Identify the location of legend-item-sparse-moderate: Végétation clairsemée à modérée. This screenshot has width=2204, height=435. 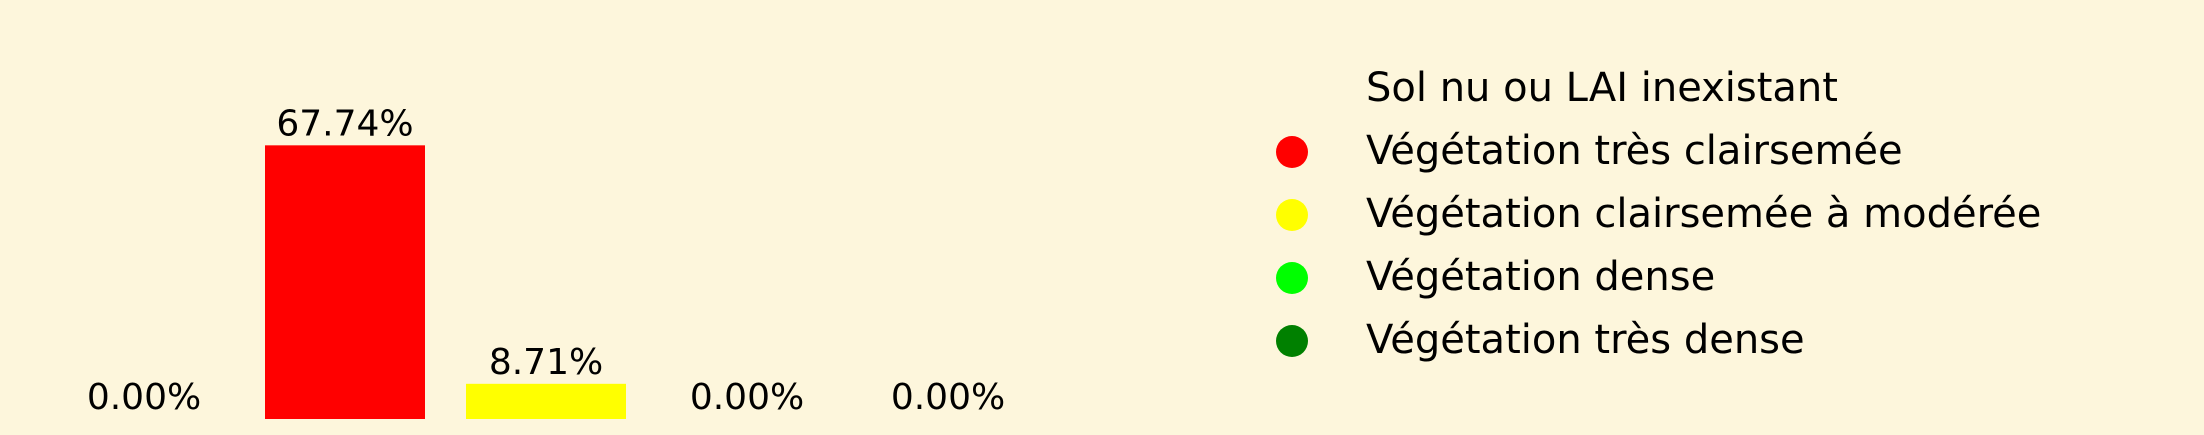
(1712, 215).